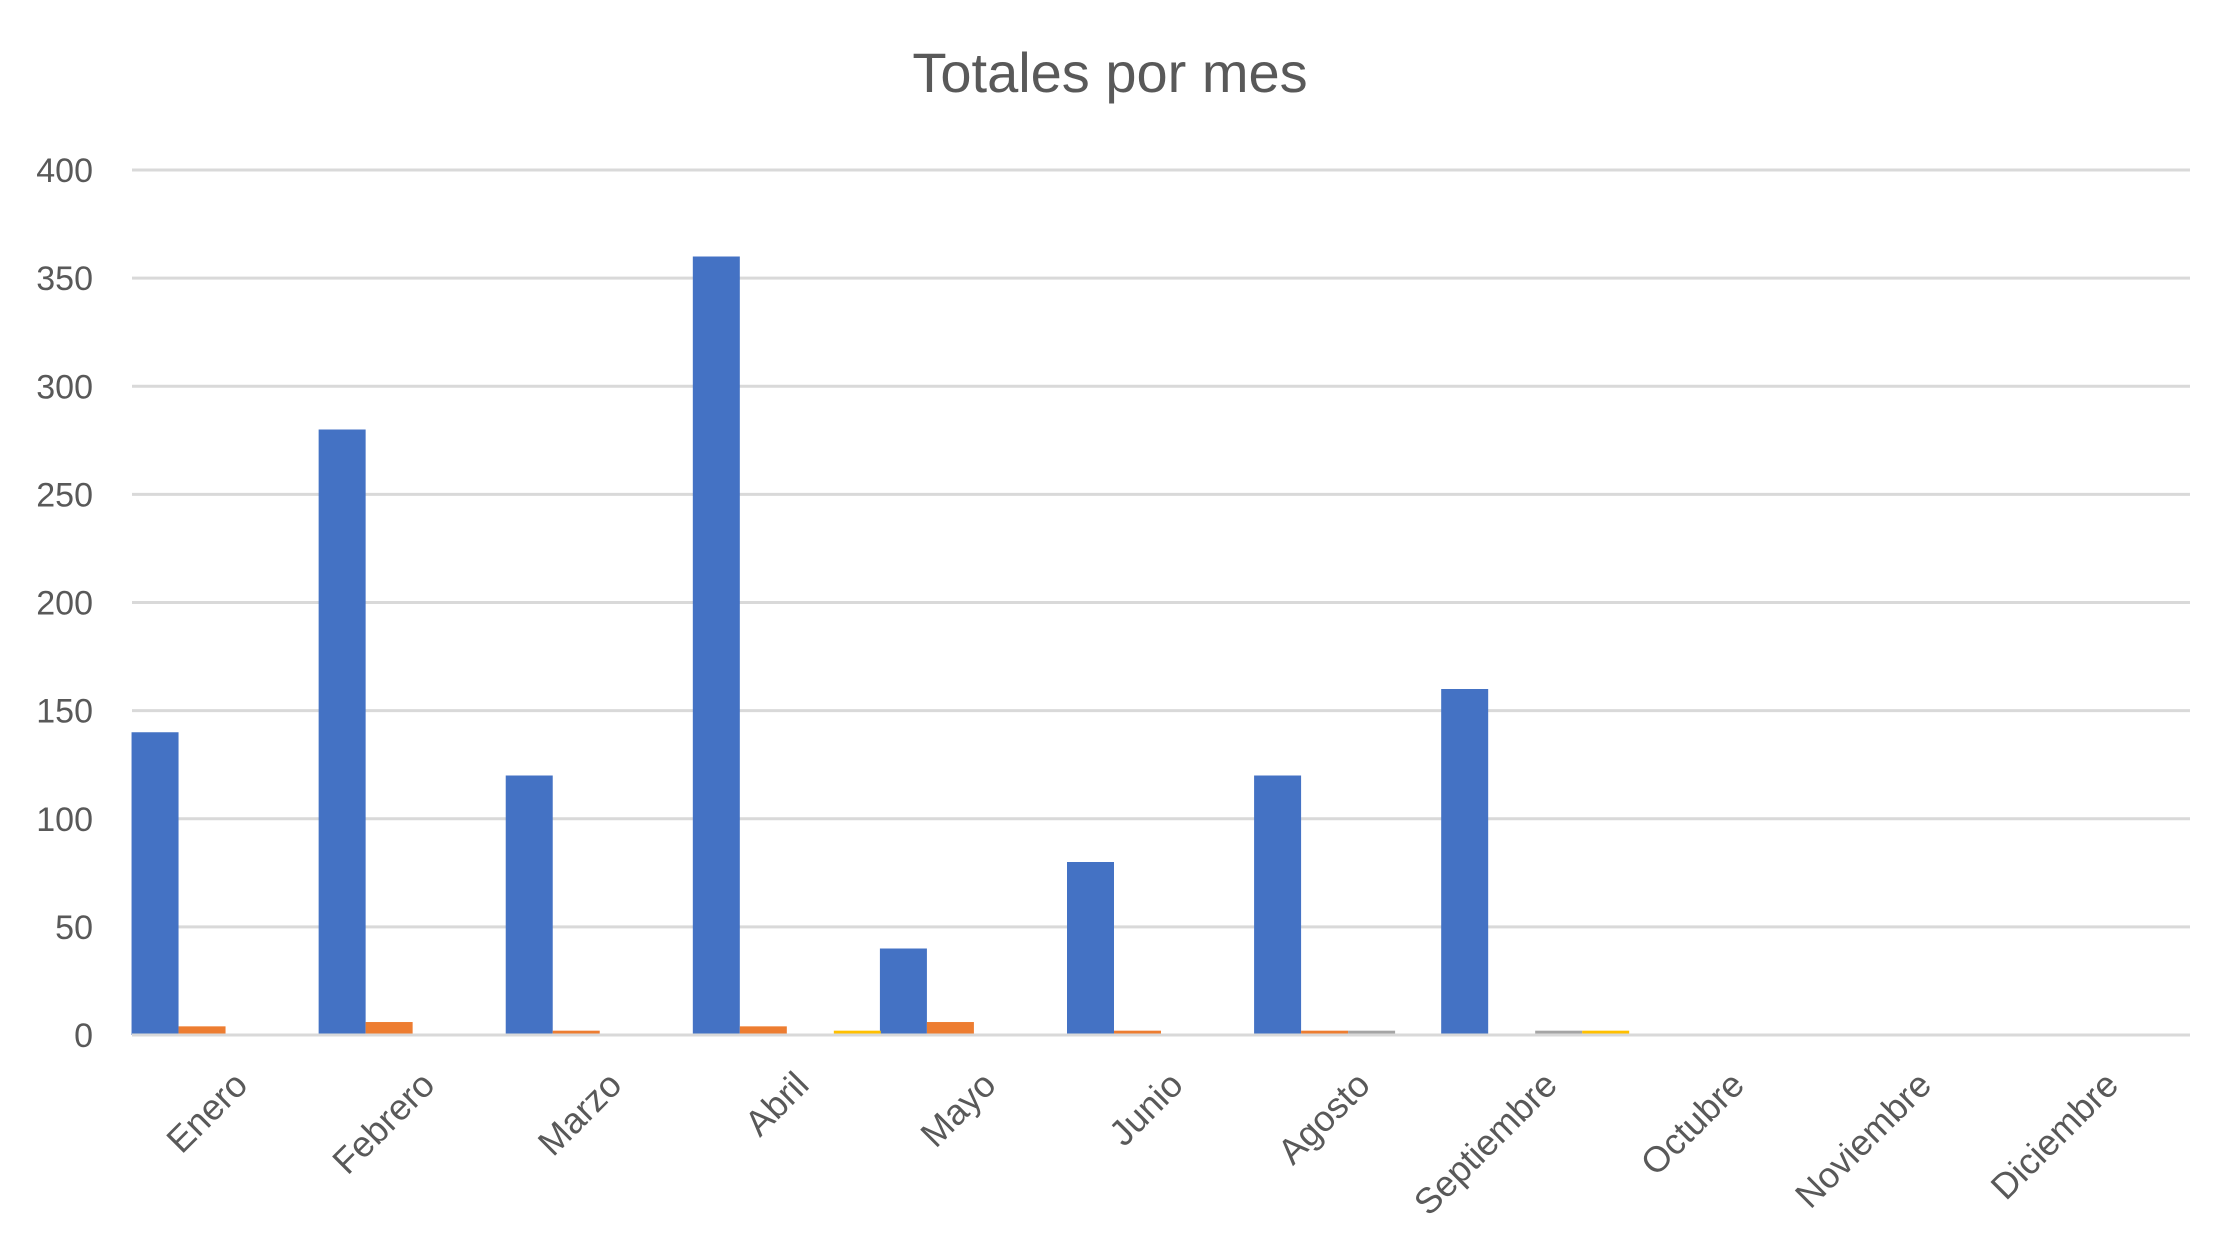 The width and height of the screenshot is (2221, 1255). Describe the element at coordinates (1109, 72) in the screenshot. I see `chart-title: Totales por mes` at that location.